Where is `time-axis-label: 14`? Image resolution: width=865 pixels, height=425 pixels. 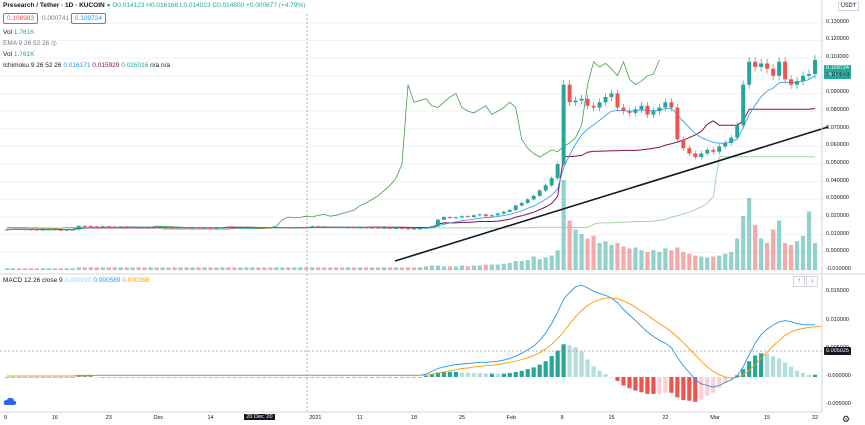
time-axis-label: 14 is located at coordinates (210, 418).